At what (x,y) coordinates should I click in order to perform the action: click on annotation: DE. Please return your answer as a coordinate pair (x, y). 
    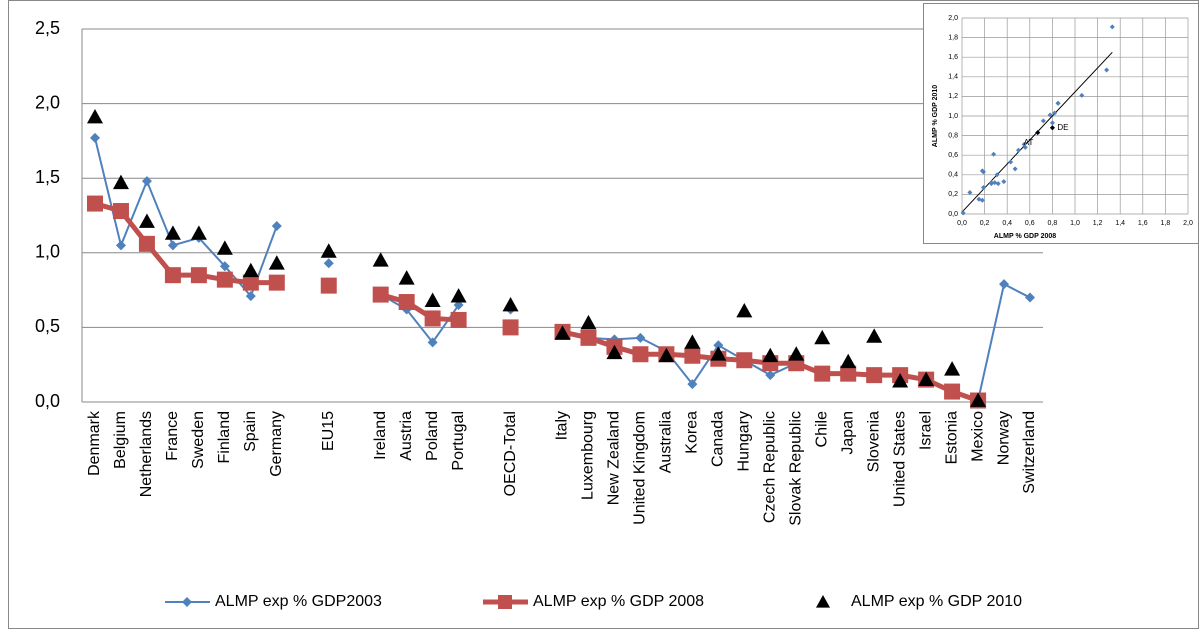
    Looking at the image, I should click on (1062, 127).